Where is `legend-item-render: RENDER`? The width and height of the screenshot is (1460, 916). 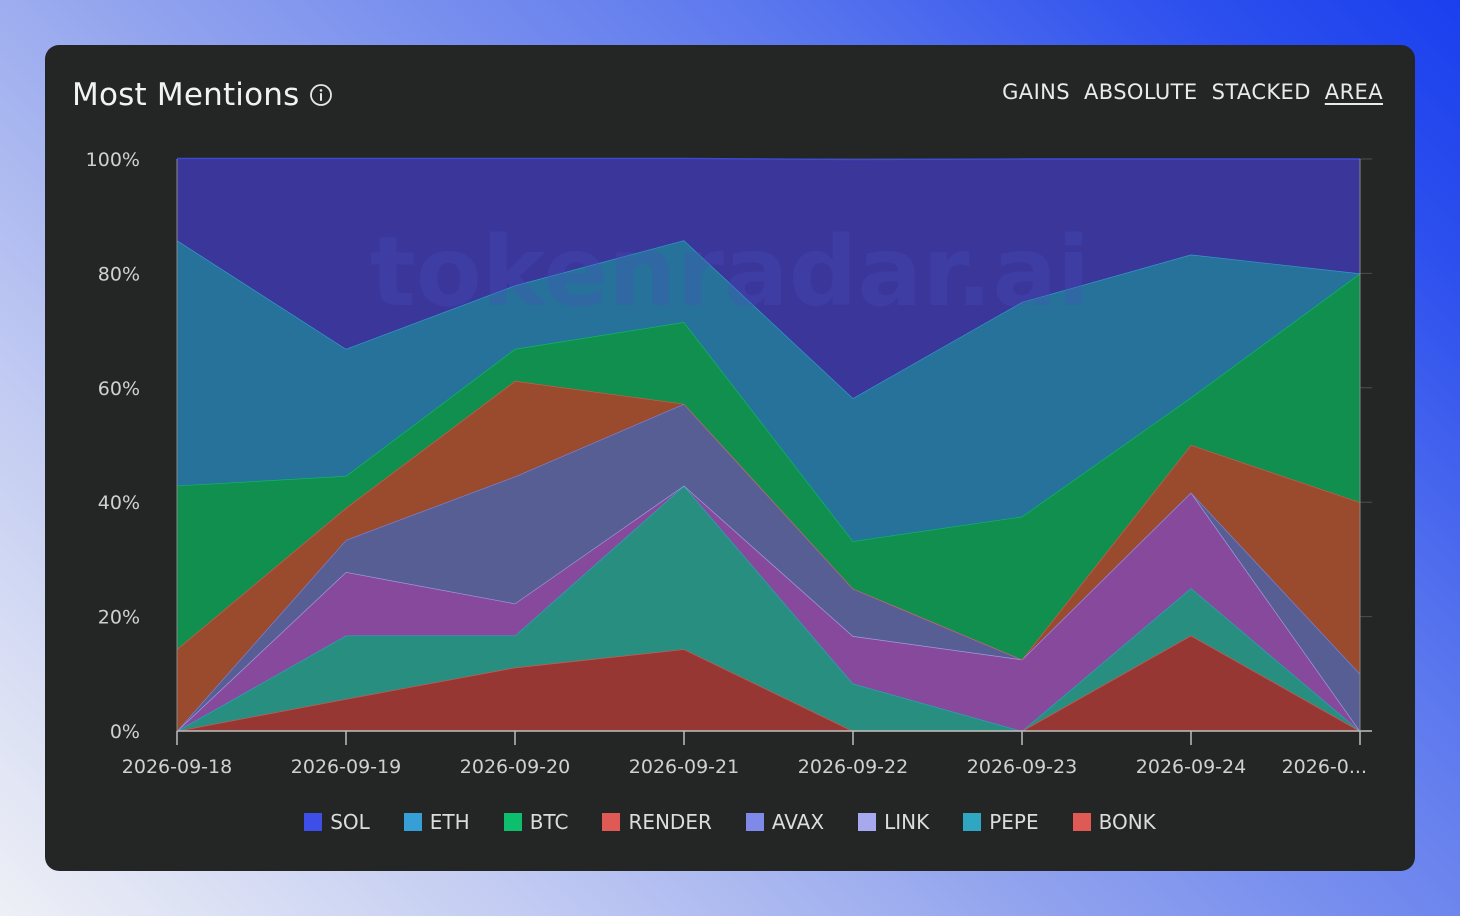 legend-item-render: RENDER is located at coordinates (657, 822).